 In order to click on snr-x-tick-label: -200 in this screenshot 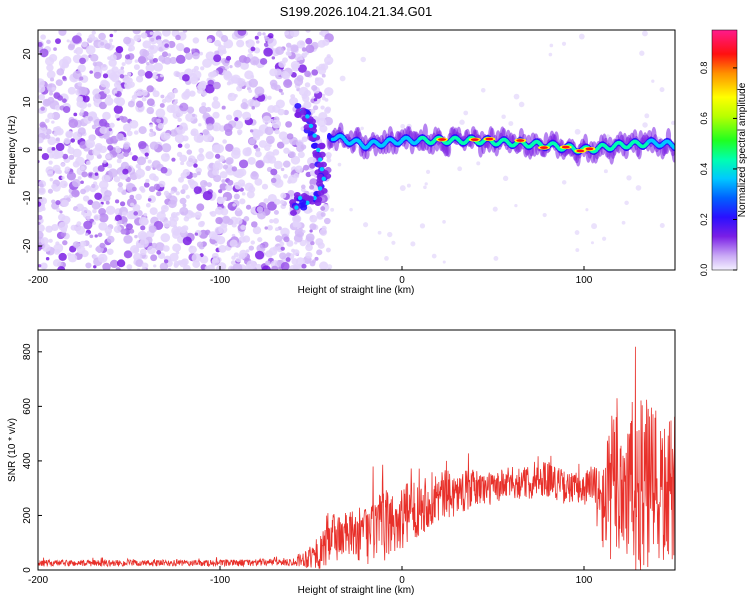, I will do `click(38, 580)`.